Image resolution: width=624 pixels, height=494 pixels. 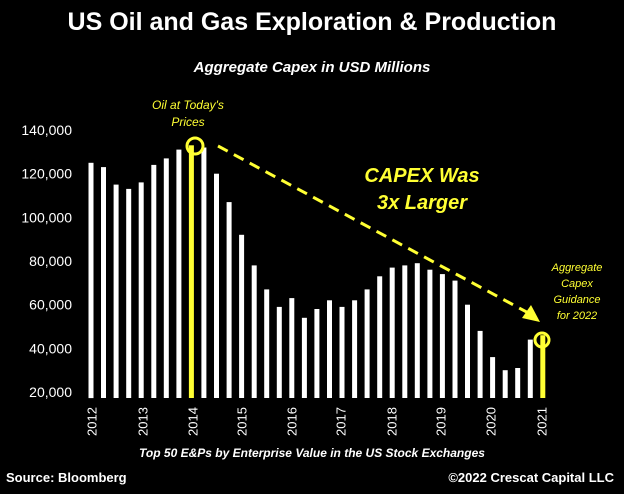 What do you see at coordinates (192, 421) in the screenshot?
I see `x-tick-label: 2014` at bounding box center [192, 421].